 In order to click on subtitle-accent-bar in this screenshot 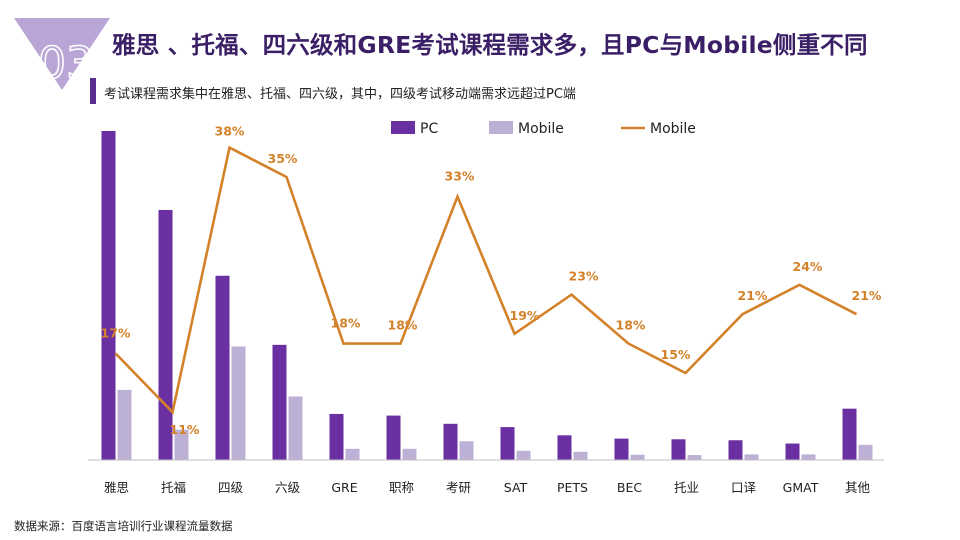, I will do `click(93, 91)`.